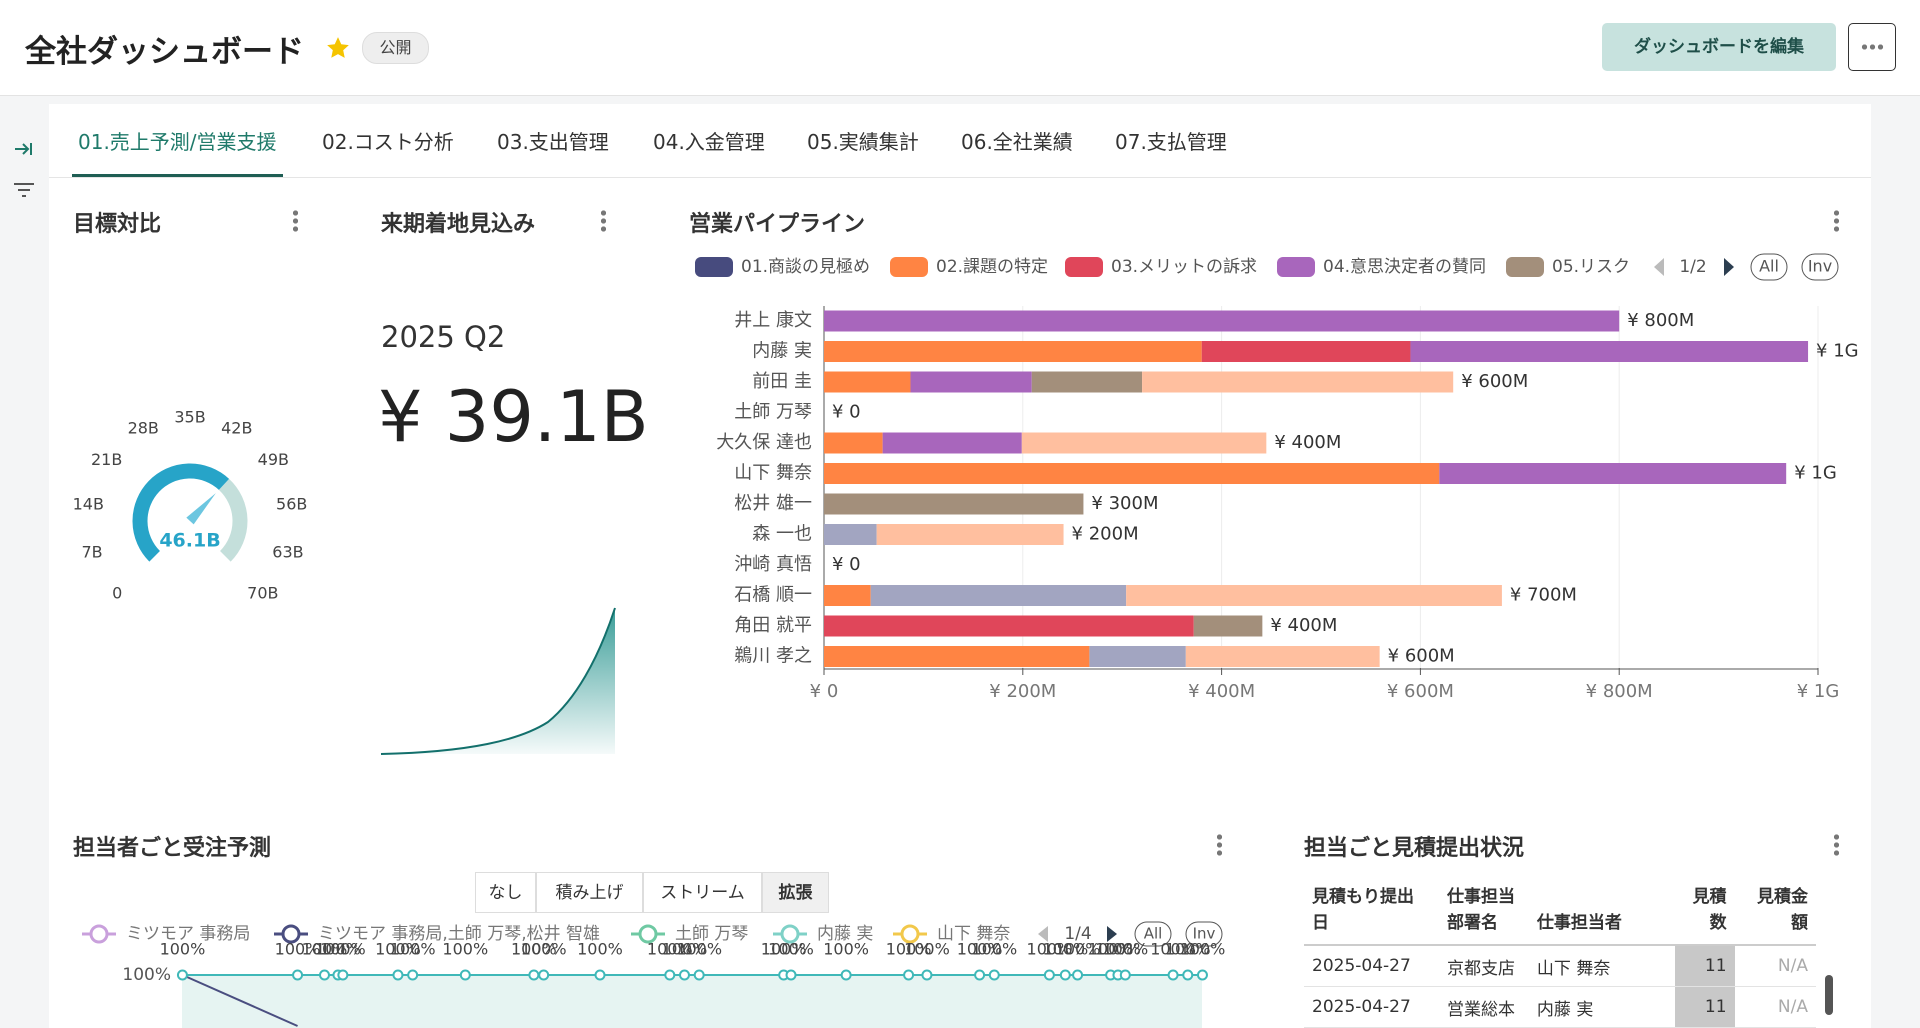 This screenshot has height=1028, width=1920. What do you see at coordinates (181, 512) in the screenshot?
I see `gauge-value-arc` at bounding box center [181, 512].